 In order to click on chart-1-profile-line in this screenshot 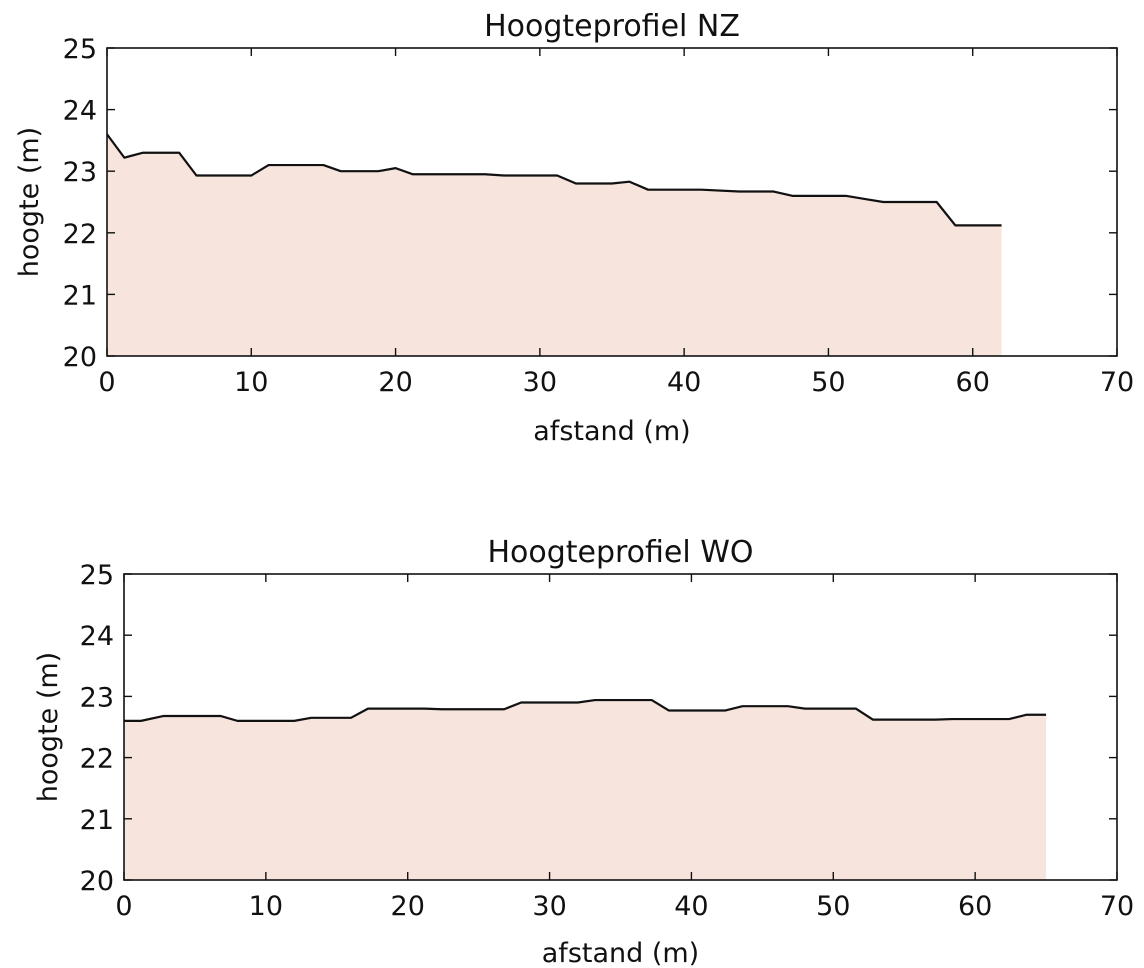, I will do `click(554, 180)`.